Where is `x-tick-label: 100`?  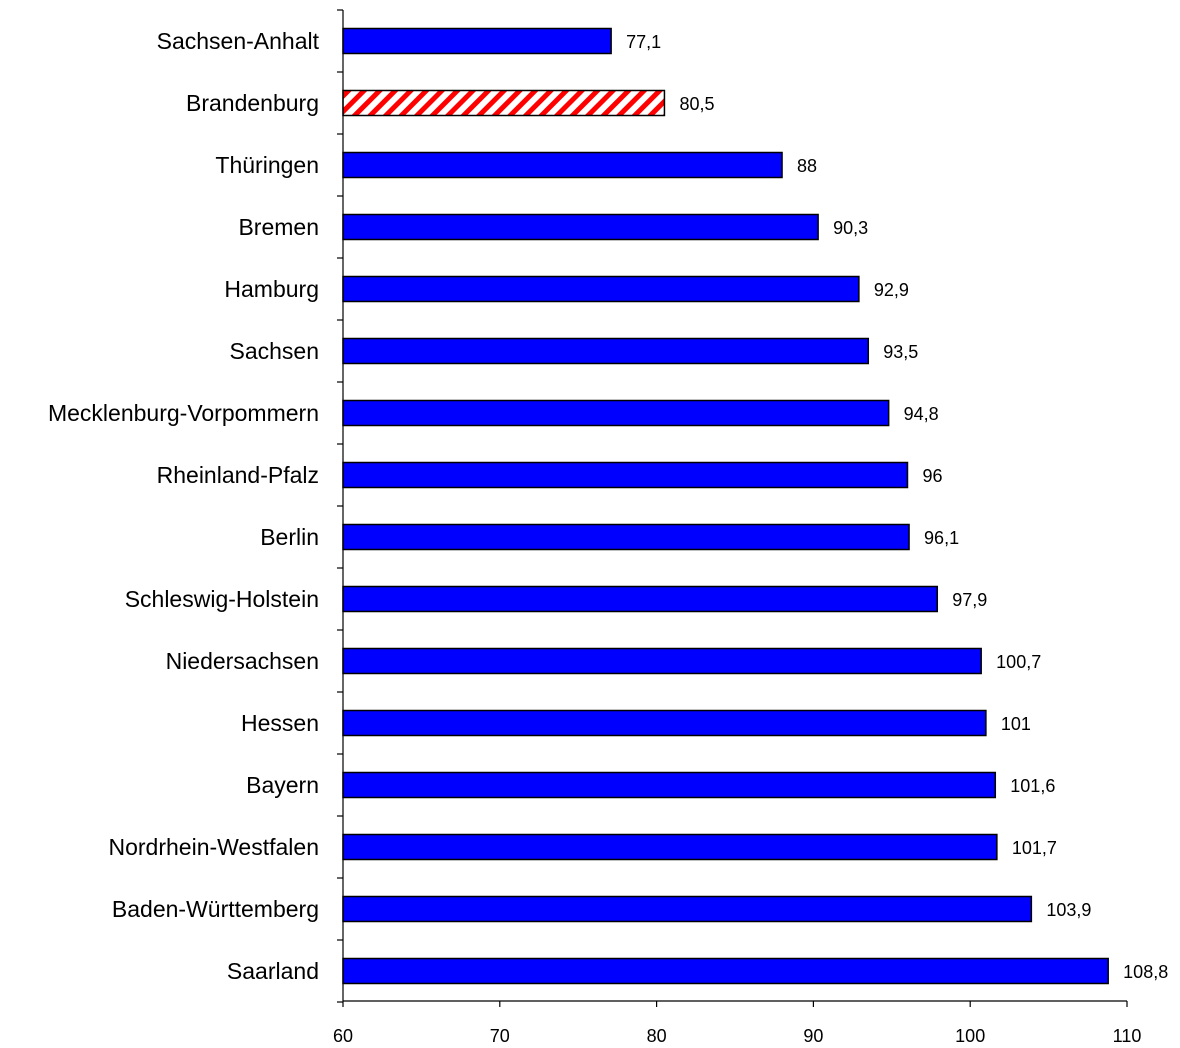 x-tick-label: 100 is located at coordinates (970, 1036).